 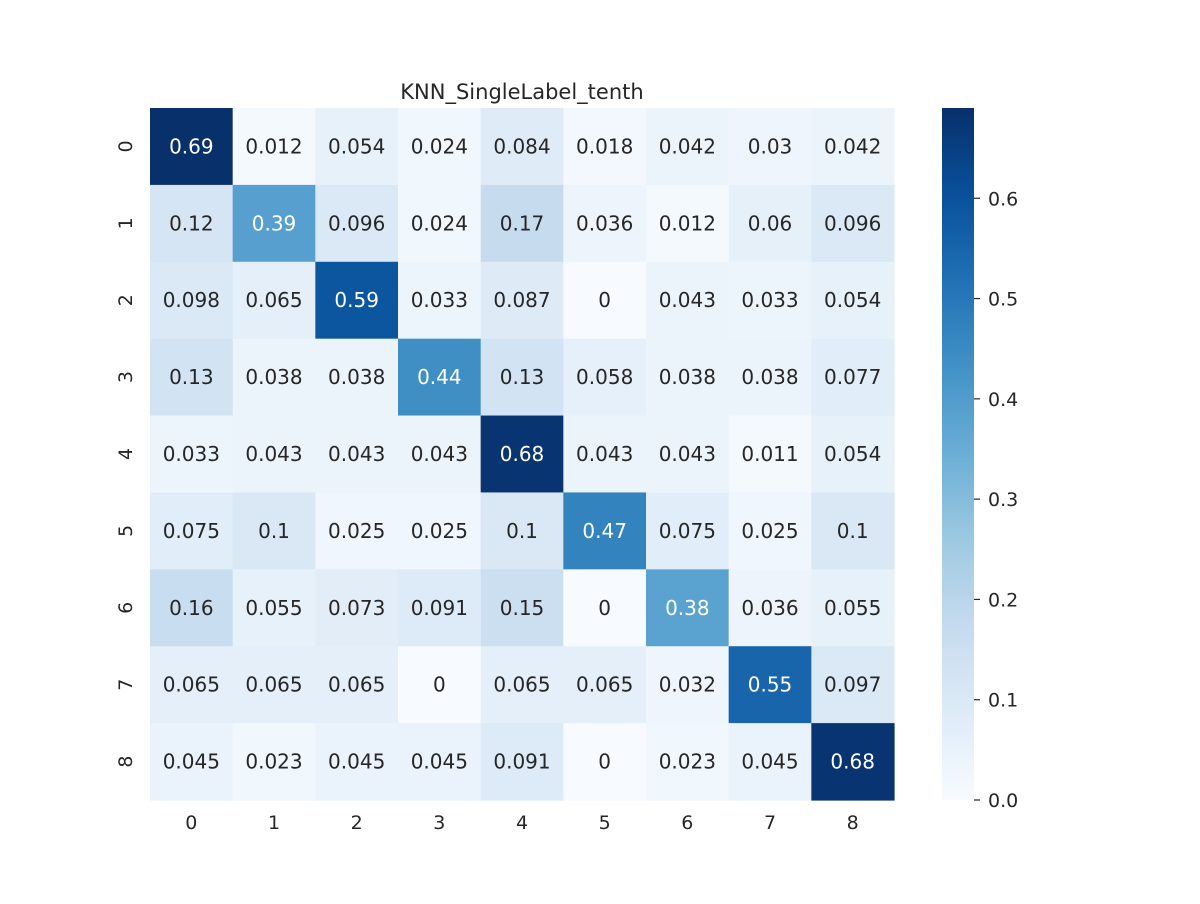 I want to click on x-tick-label: 2, so click(x=357, y=823).